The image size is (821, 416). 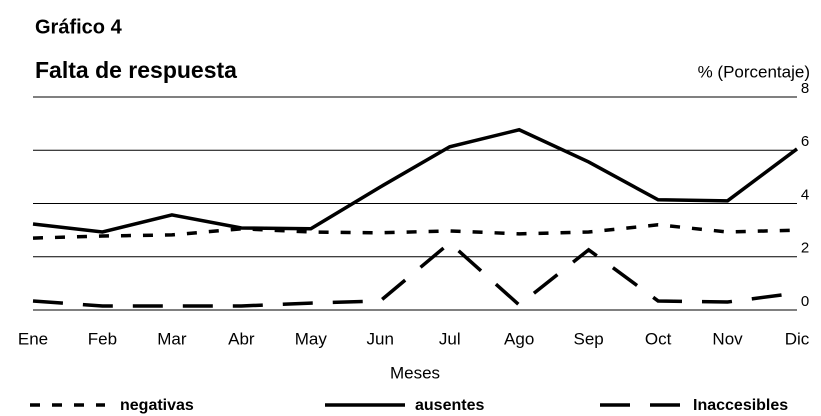 What do you see at coordinates (136, 70) in the screenshot?
I see `chart-subtitle: Falta de respuesta` at bounding box center [136, 70].